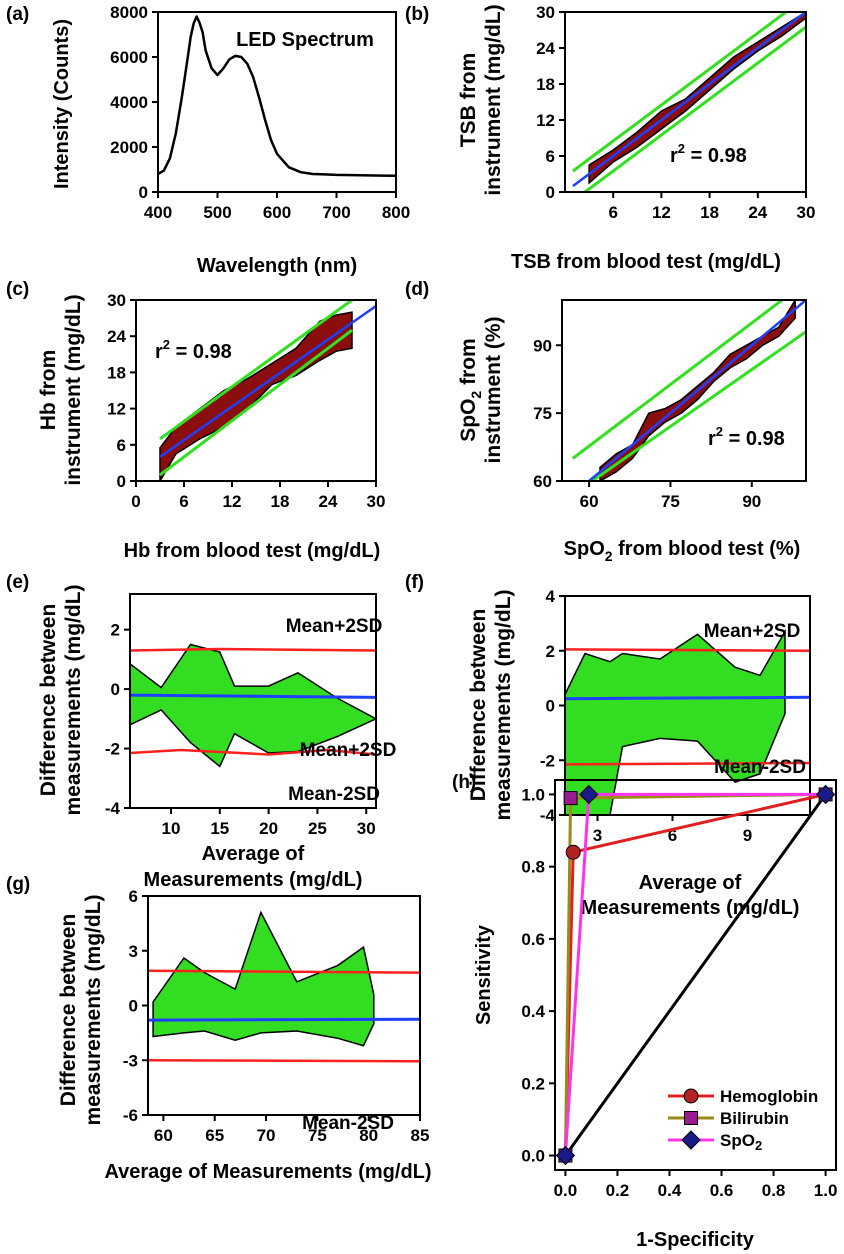  What do you see at coordinates (690, 908) in the screenshot?
I see `x-axis-label-line2: Measurements (mg/dL)` at bounding box center [690, 908].